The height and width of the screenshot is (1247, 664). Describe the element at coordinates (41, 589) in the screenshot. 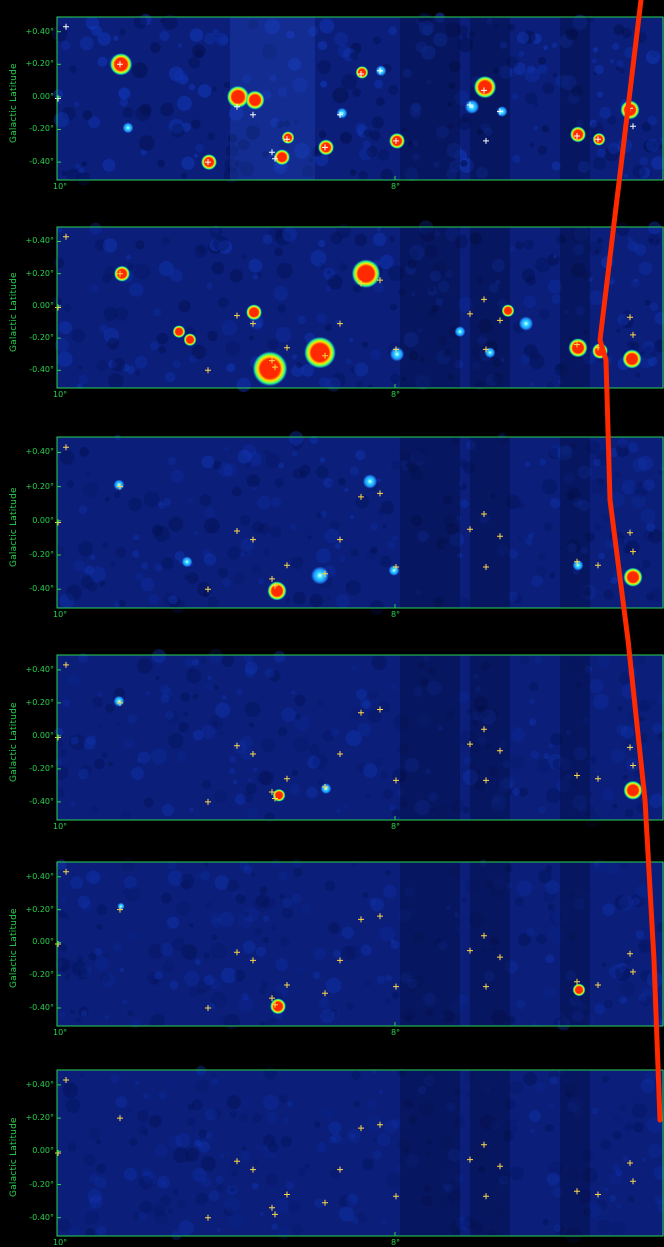

I see `y-tick-label: -0.40°` at that location.